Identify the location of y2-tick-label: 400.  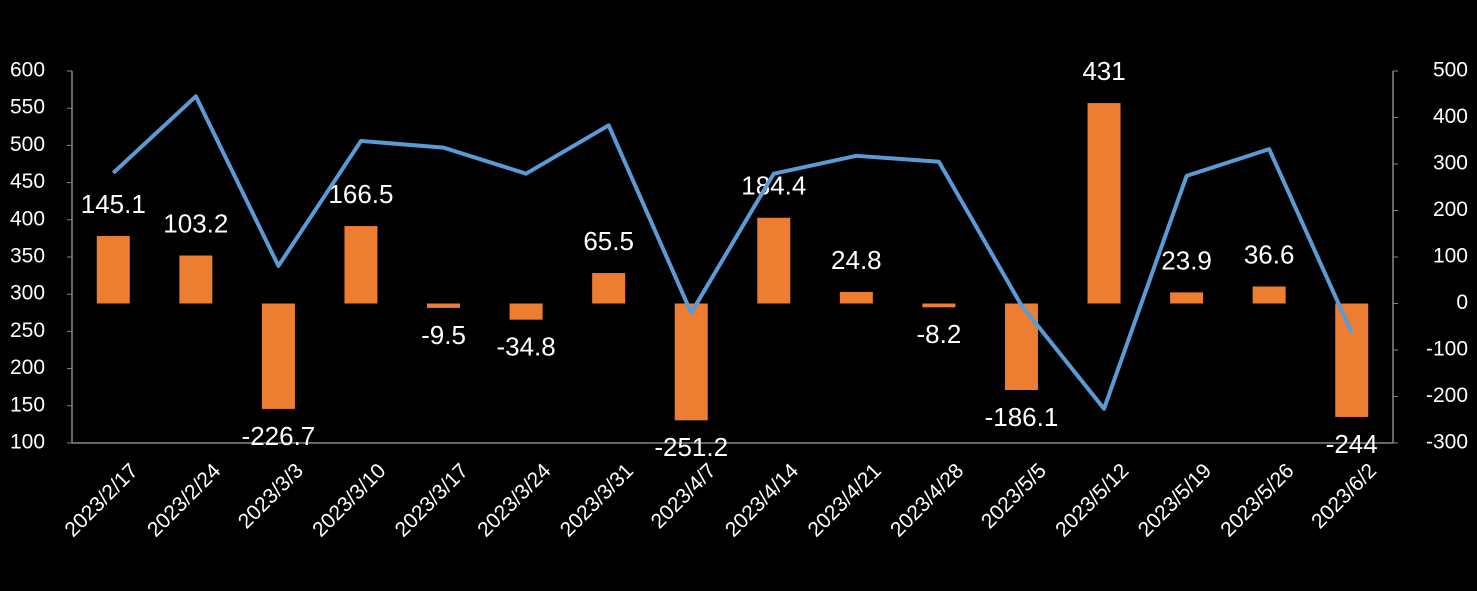
(1450, 116).